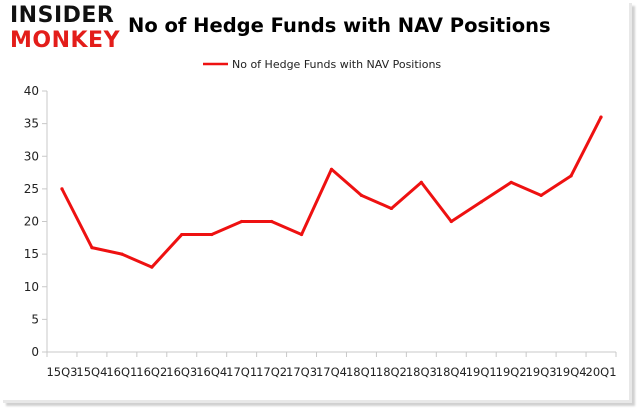 This screenshot has width=637, height=408. I want to click on logo-text-monkey: MONKEY, so click(65, 40).